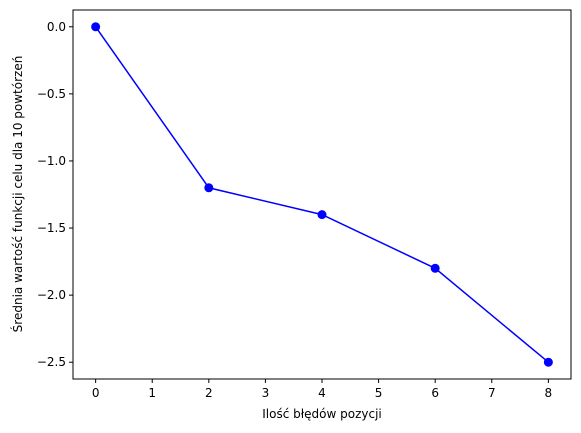  Describe the element at coordinates (549, 393) in the screenshot. I see `x-tick-label: 8` at that location.